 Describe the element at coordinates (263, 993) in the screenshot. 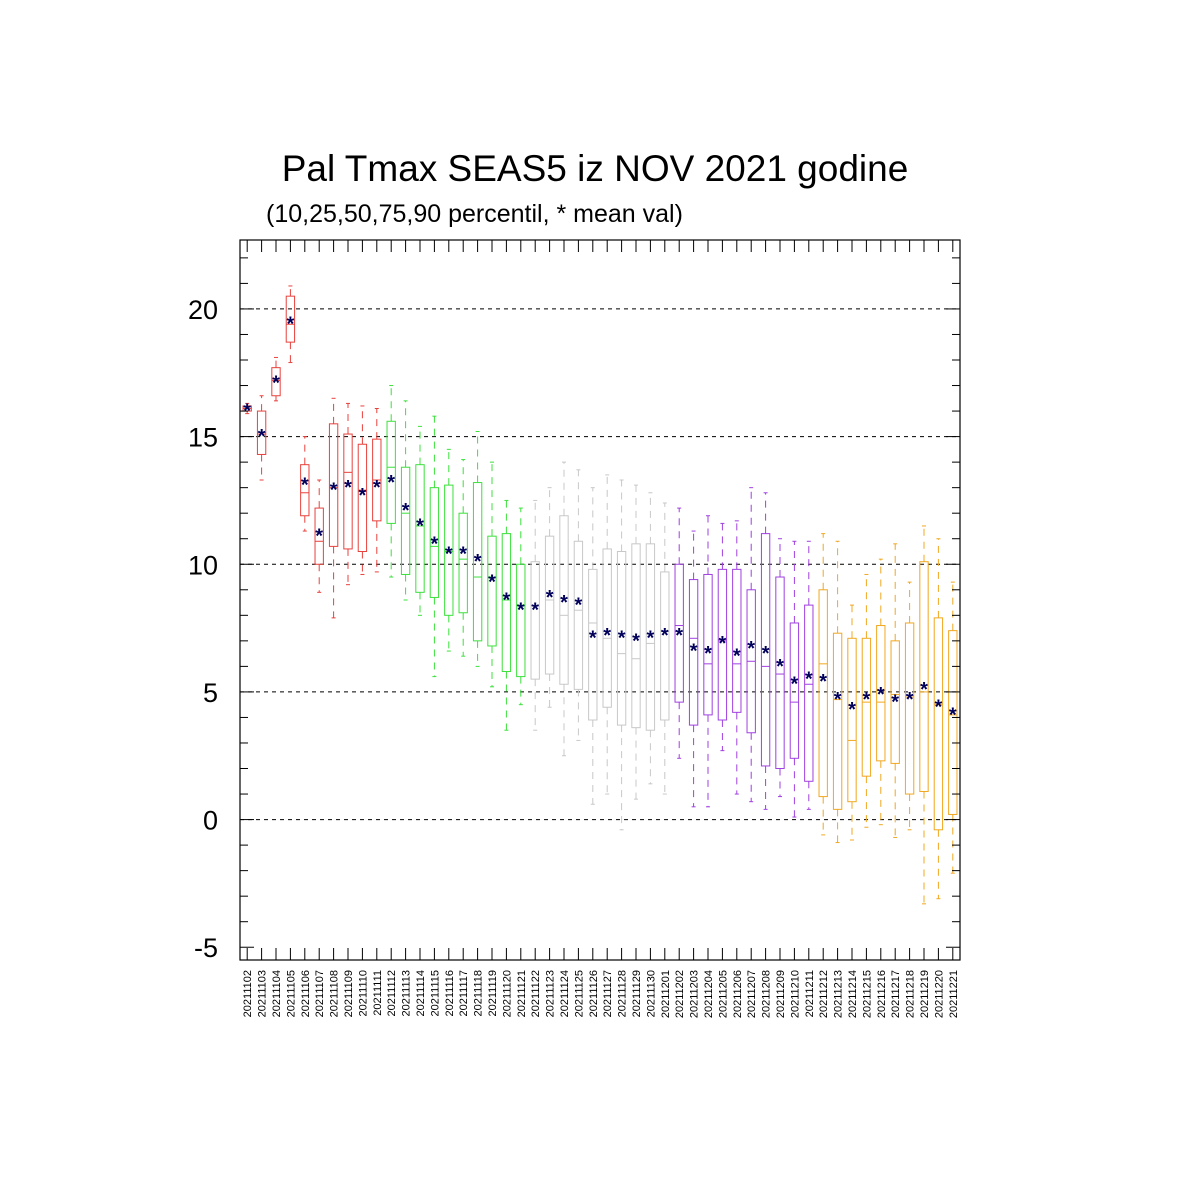

I see `x-tick-label: 20211103` at that location.